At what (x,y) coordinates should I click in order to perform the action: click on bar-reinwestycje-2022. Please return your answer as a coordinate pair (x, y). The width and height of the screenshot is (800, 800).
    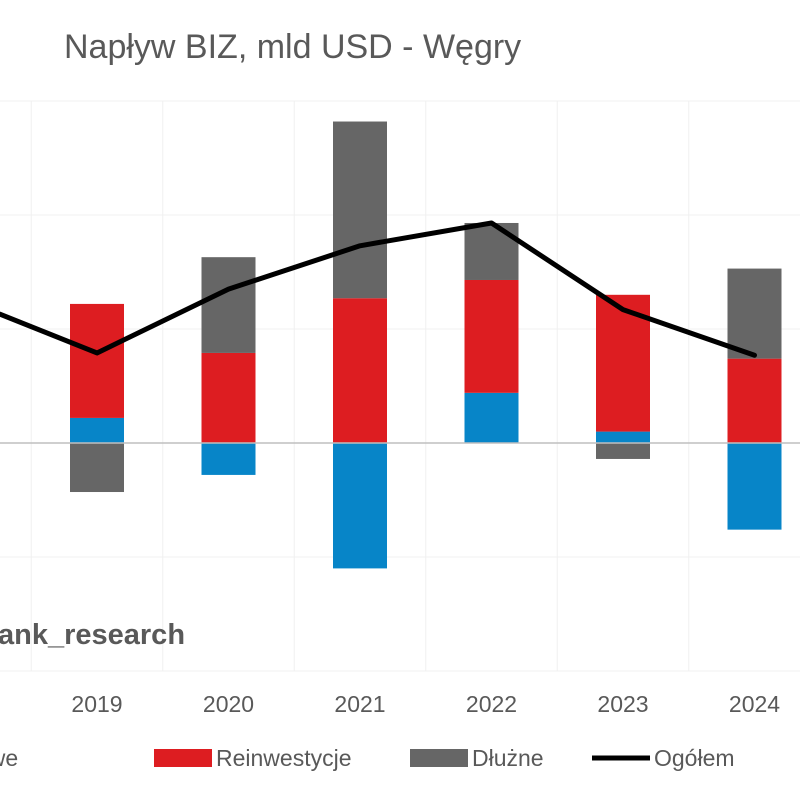
    Looking at the image, I should click on (491, 336).